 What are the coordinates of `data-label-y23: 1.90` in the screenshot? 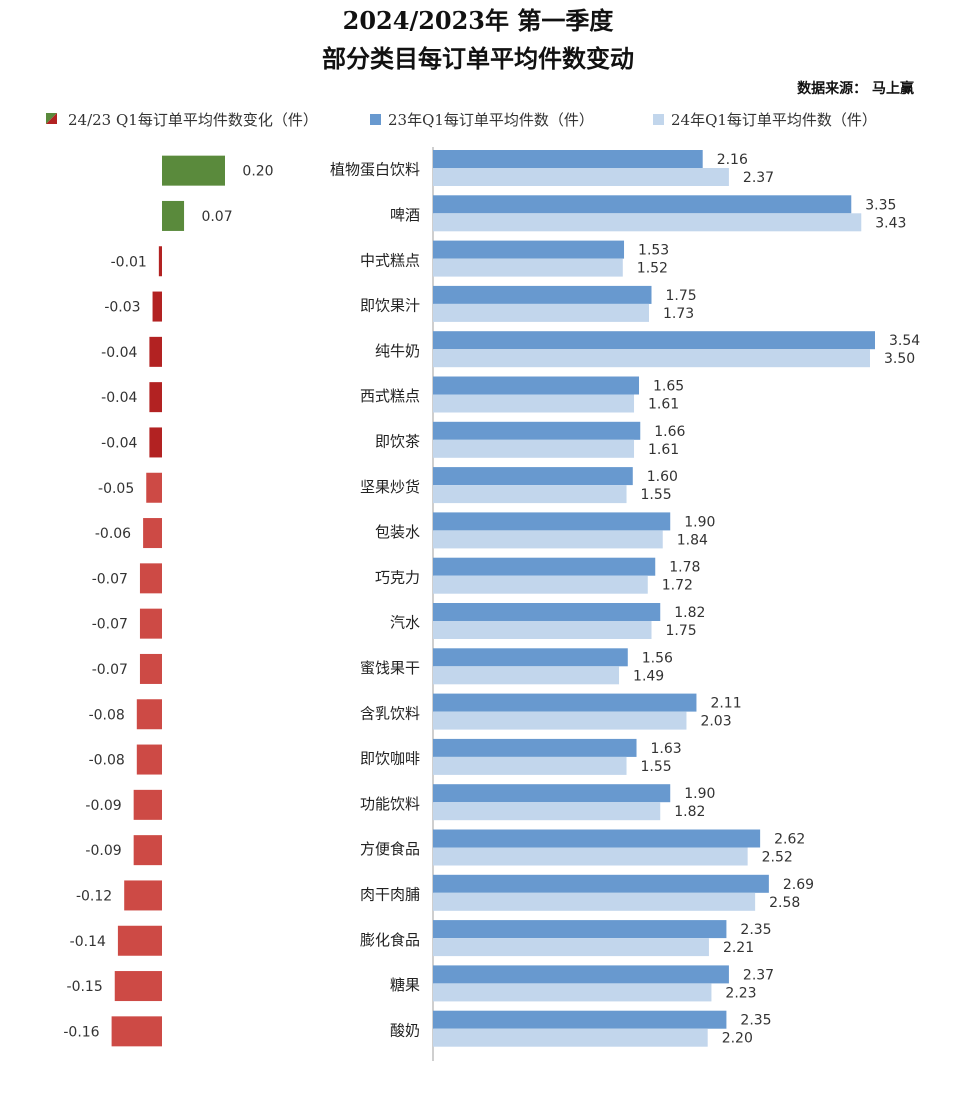 It's located at (699, 794).